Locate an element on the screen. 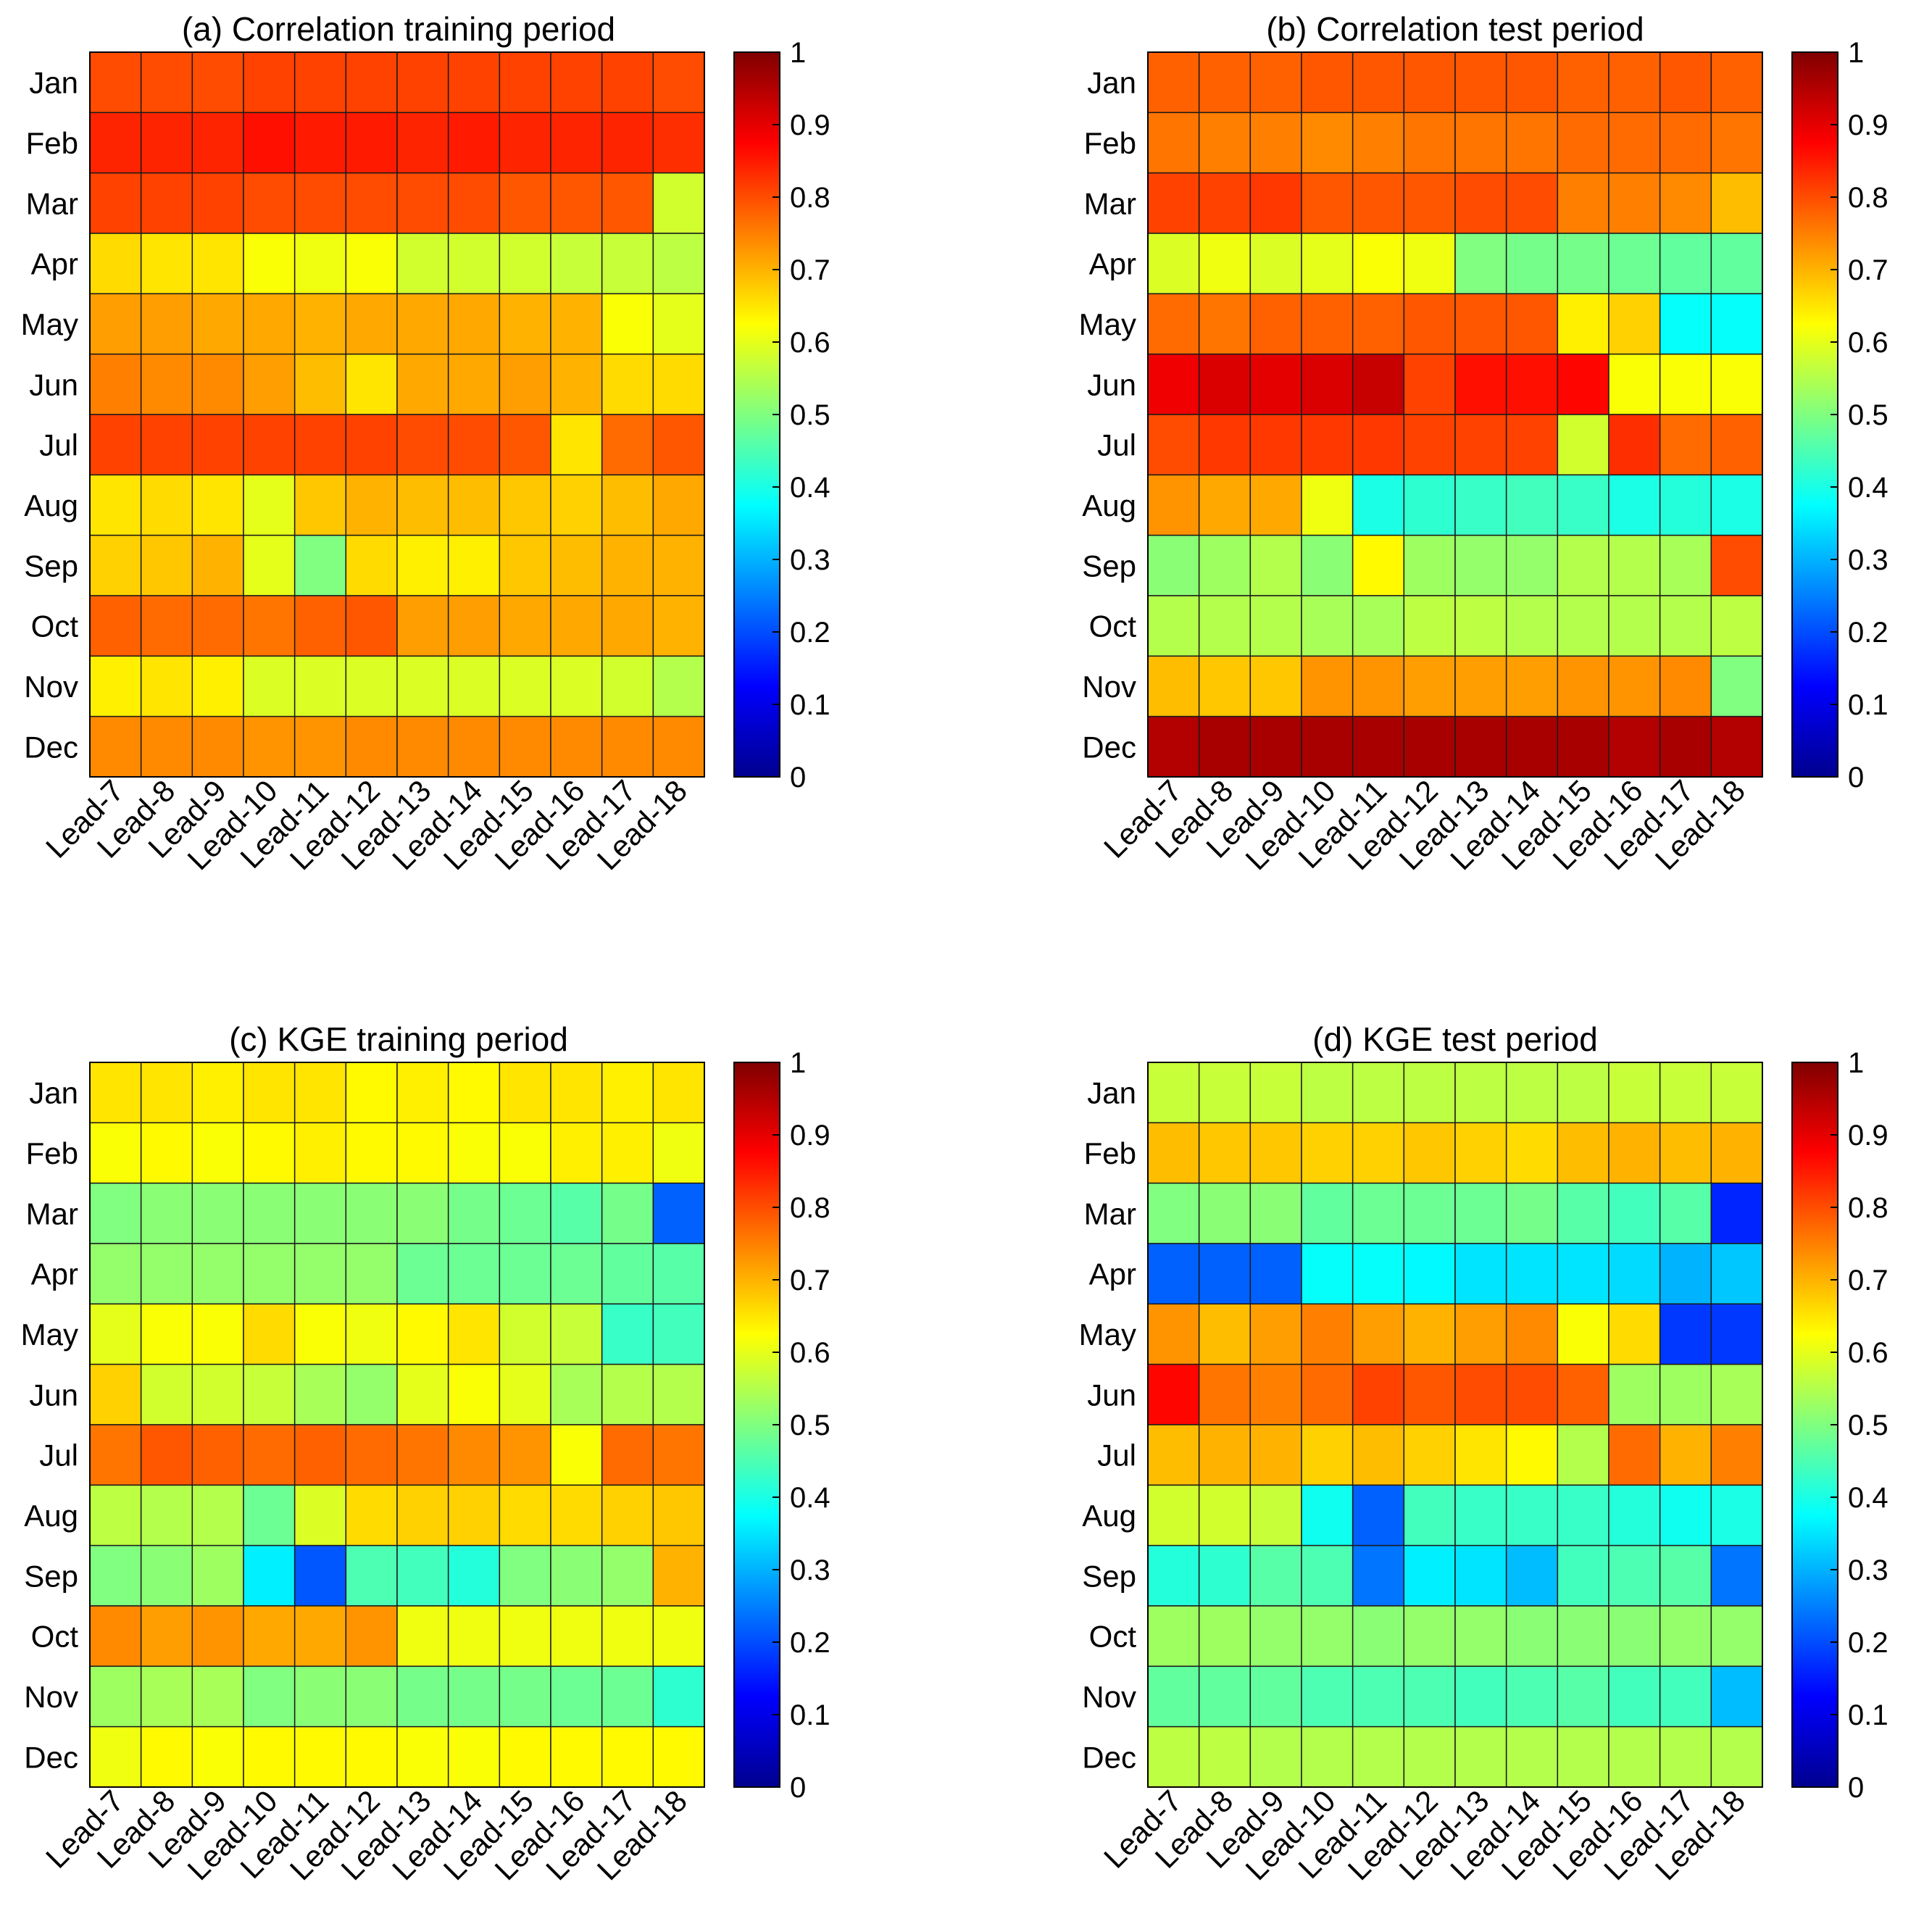 The image size is (1924, 1932). row-label: Aug is located at coordinates (1109, 1516).